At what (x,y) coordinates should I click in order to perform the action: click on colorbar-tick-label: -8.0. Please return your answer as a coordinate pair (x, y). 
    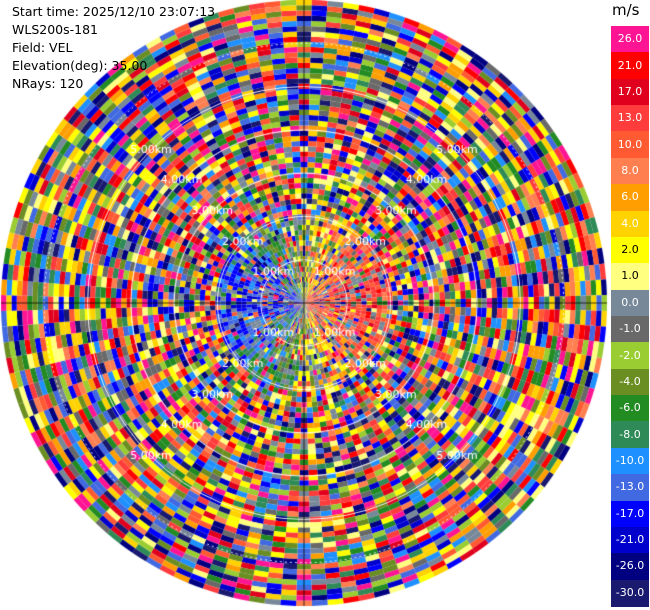
    Looking at the image, I should click on (630, 434).